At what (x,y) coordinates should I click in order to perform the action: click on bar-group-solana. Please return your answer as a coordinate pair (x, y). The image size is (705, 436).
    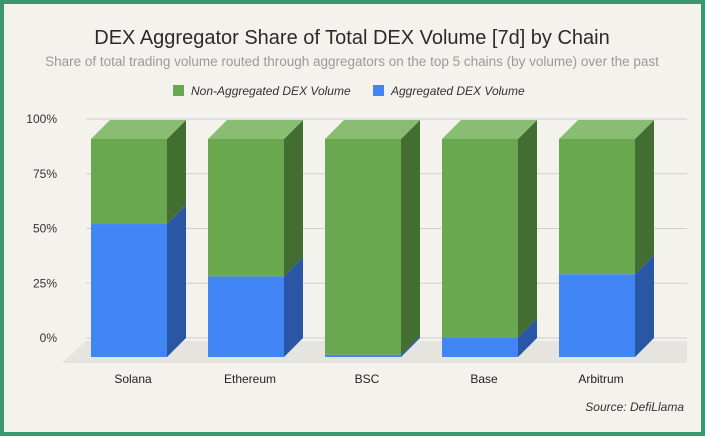
    Looking at the image, I should click on (138, 238).